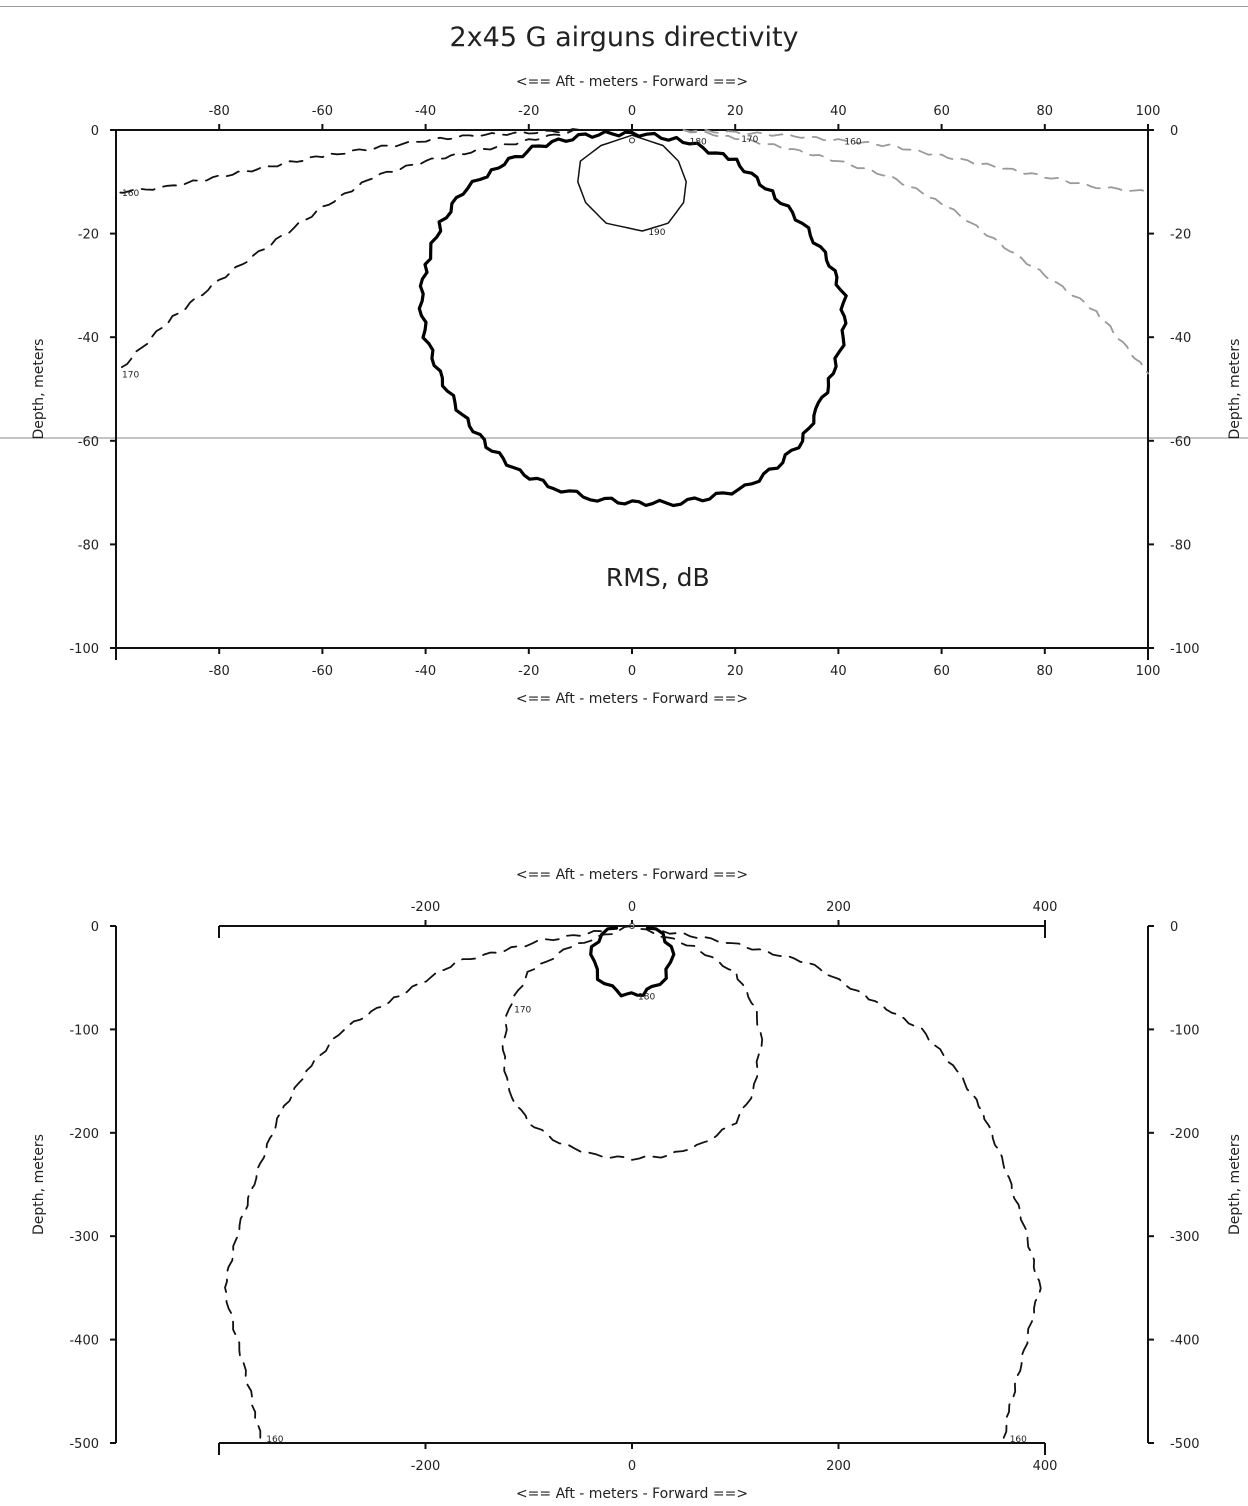 The height and width of the screenshot is (1506, 1248). I want to click on y-tick-label-left: -80, so click(88, 545).